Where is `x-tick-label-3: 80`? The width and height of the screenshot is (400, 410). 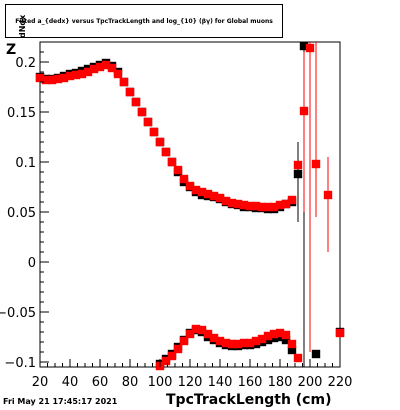 x-tick-label-3: 80 is located at coordinates (130, 382).